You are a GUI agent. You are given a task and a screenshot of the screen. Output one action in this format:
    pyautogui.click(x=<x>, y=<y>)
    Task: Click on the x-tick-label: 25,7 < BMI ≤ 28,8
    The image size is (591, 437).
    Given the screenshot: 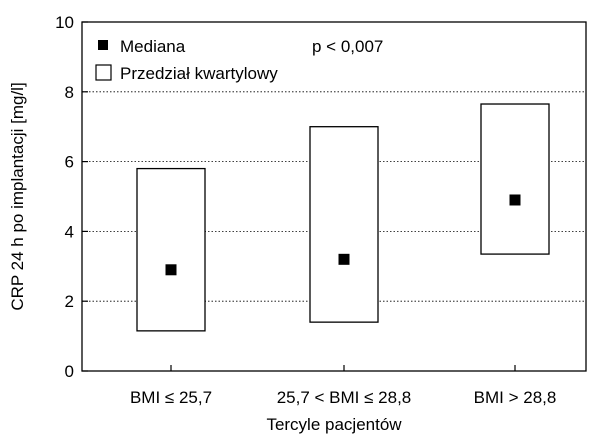 What is the action you would take?
    pyautogui.click(x=344, y=397)
    